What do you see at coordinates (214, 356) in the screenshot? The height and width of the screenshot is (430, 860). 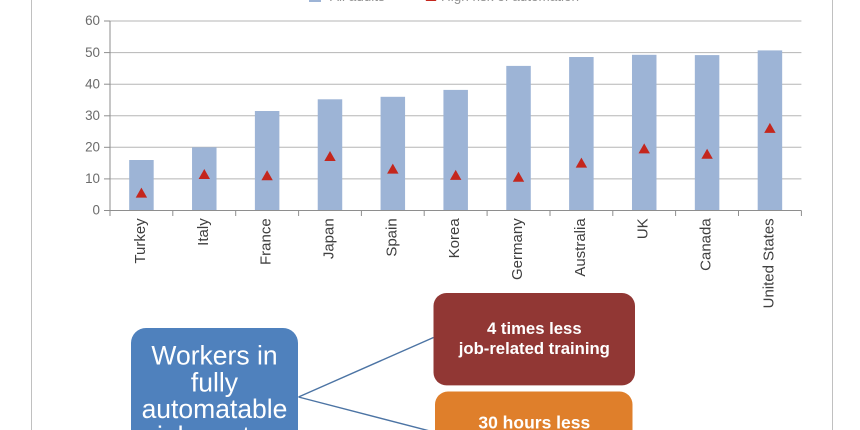 I see `svg-text: Workers in` at bounding box center [214, 356].